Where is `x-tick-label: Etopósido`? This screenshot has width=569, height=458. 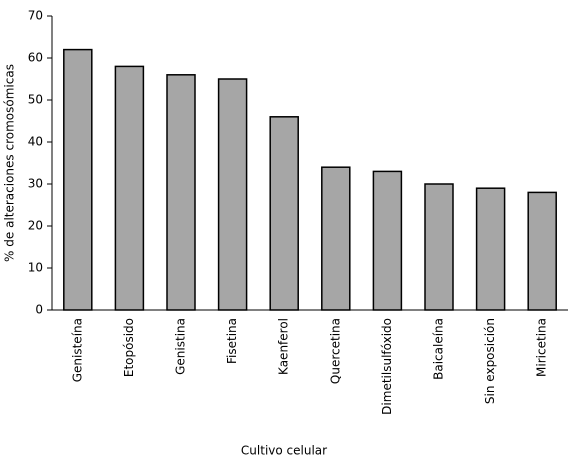
x-tick-label: Etopósido is located at coordinates (129, 347).